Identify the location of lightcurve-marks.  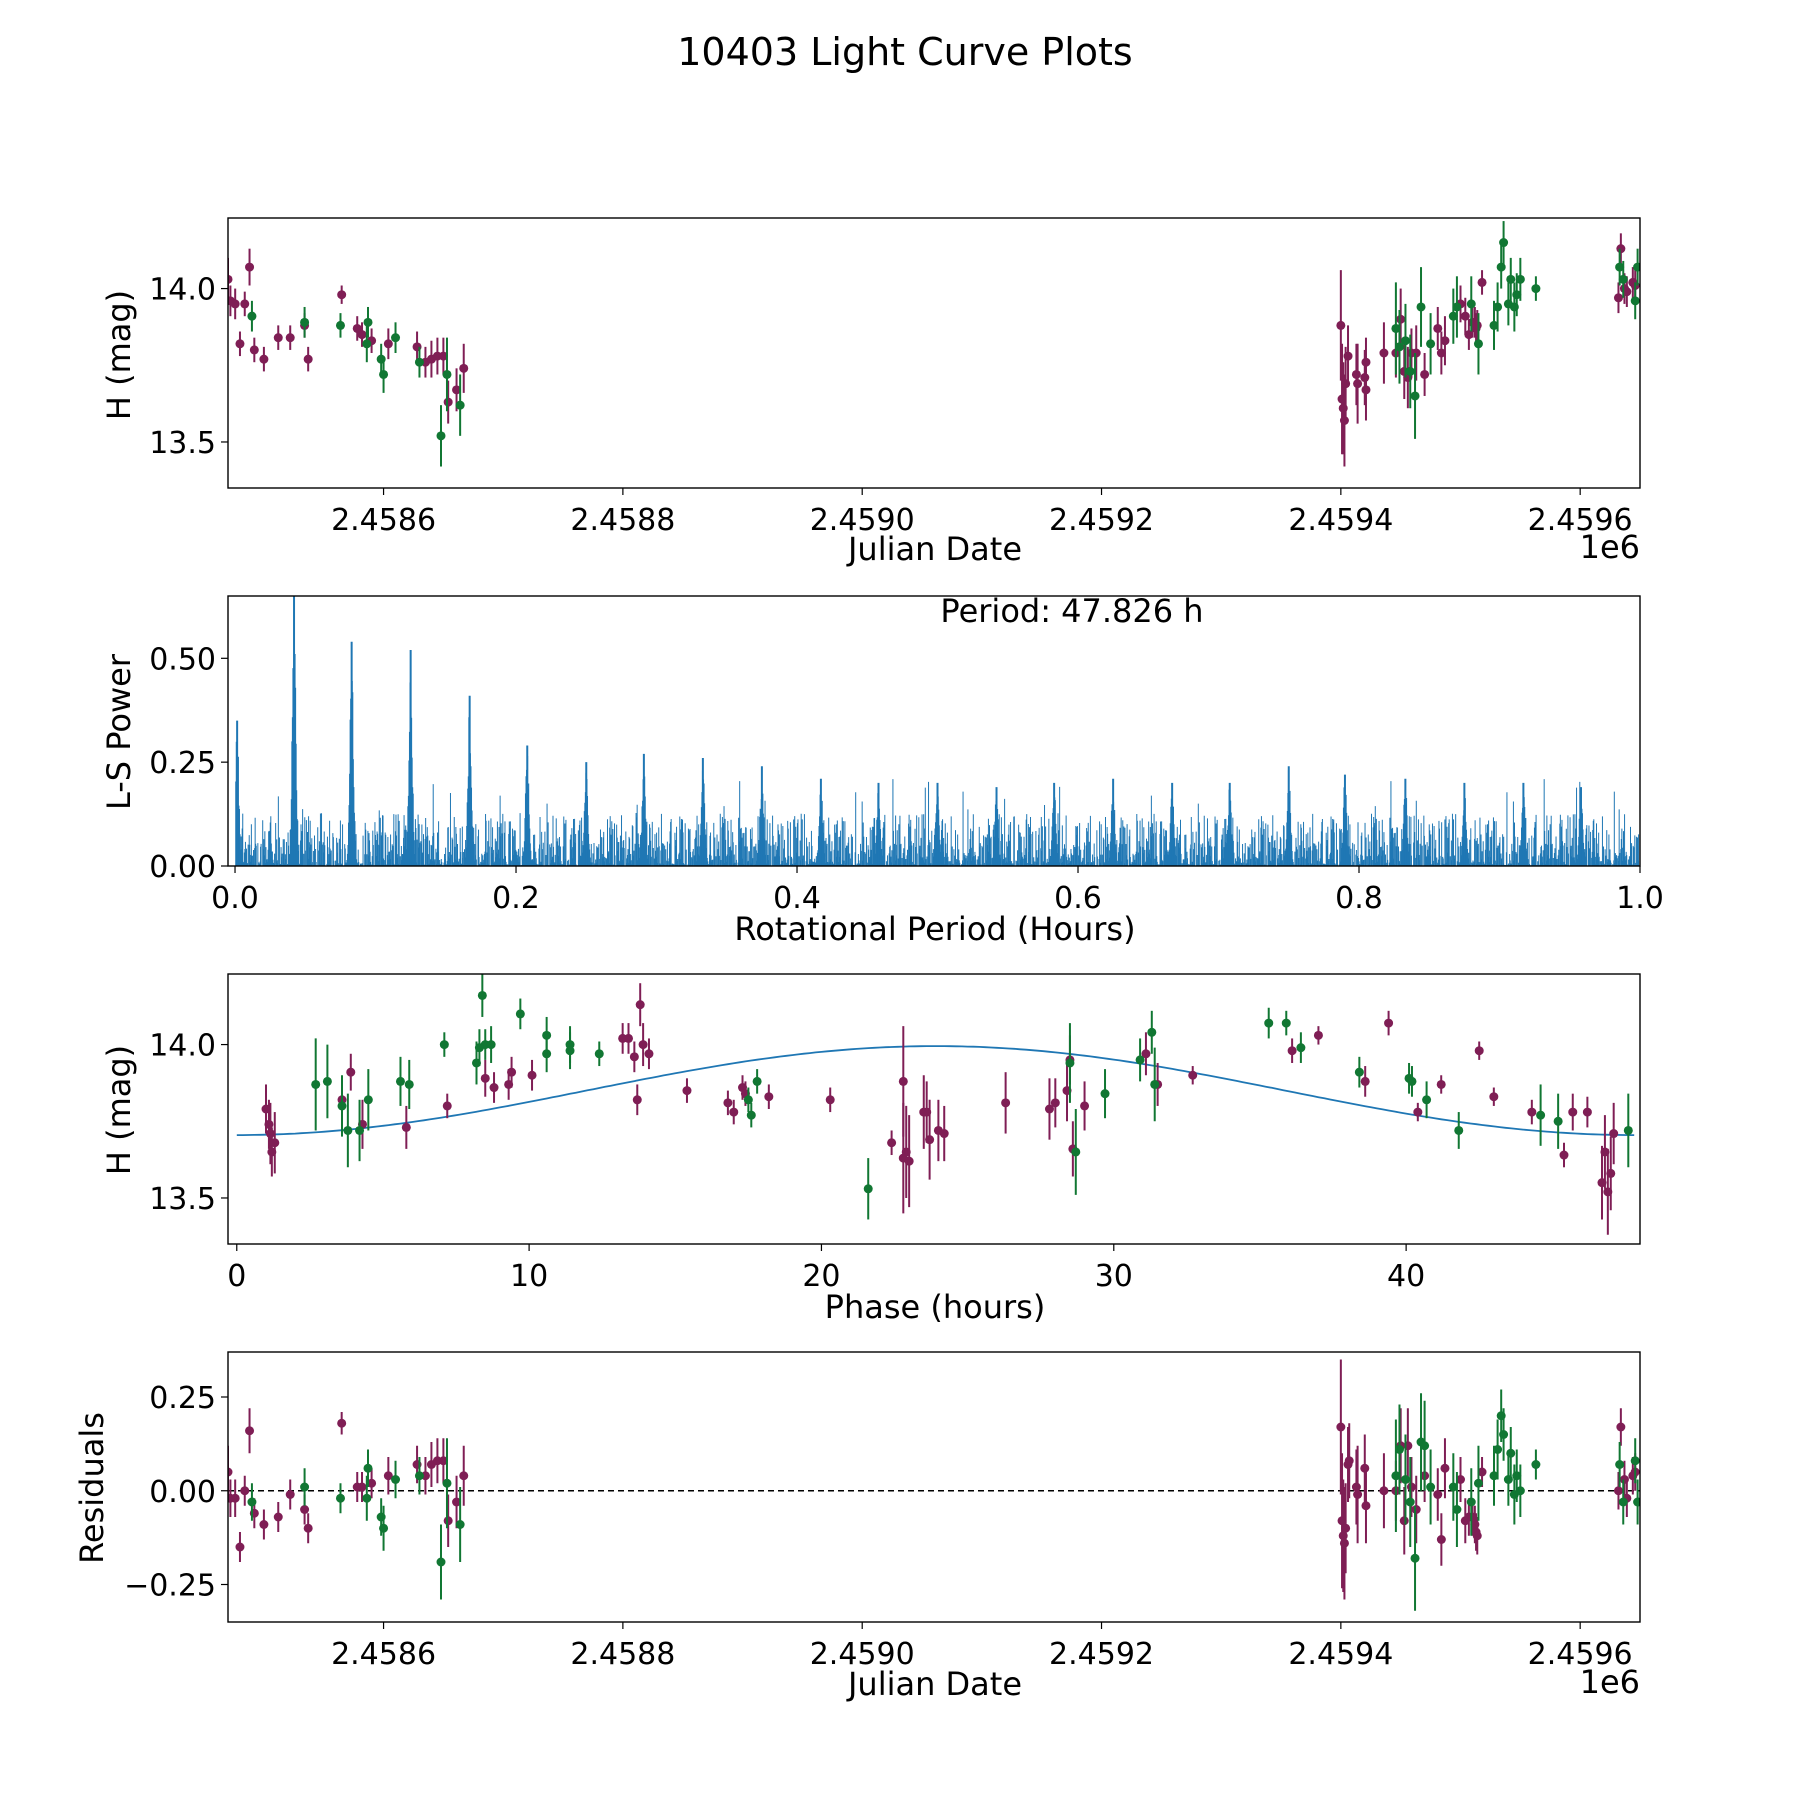
(934, 344).